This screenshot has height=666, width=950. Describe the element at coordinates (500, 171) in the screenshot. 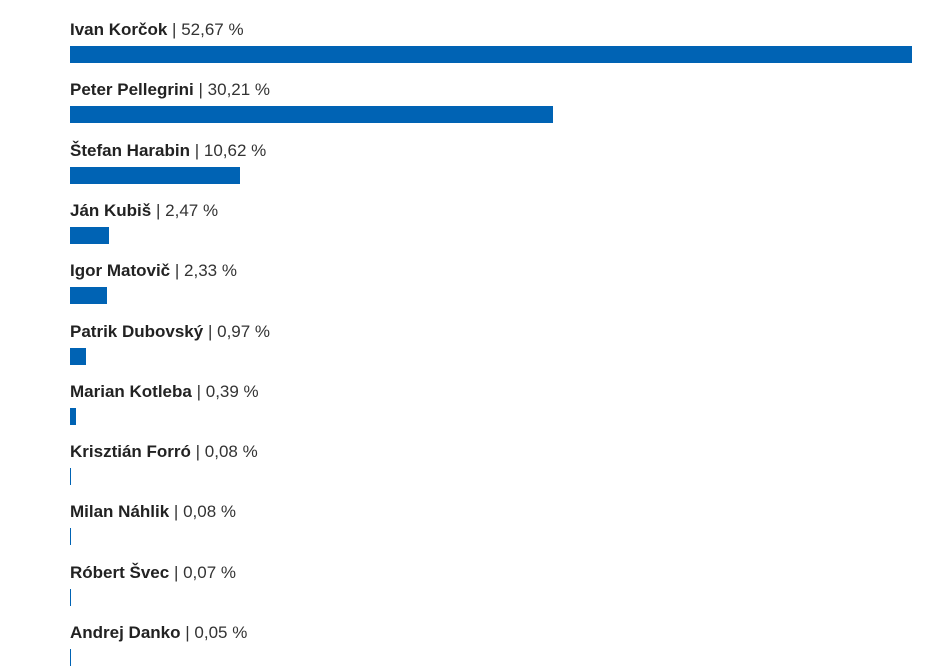

I see `bar-row: Štefan Harabin | 10,62 %` at that location.